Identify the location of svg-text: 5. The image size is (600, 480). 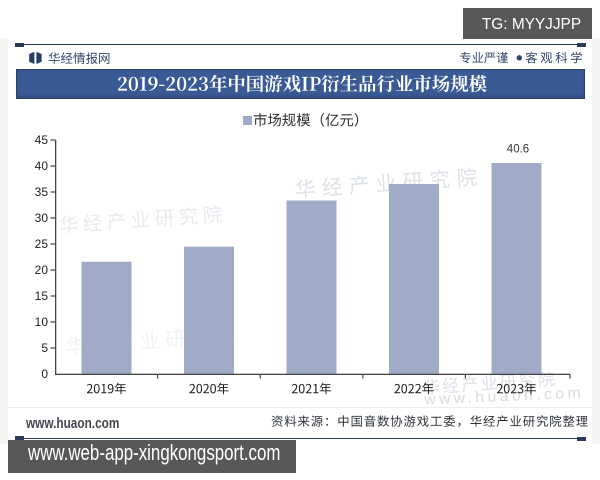
(44, 348).